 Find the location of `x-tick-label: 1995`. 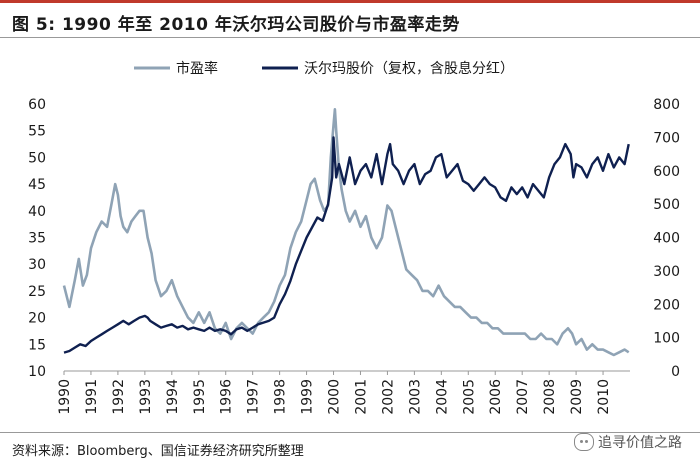

x-tick-label: 1995 is located at coordinates (200, 397).